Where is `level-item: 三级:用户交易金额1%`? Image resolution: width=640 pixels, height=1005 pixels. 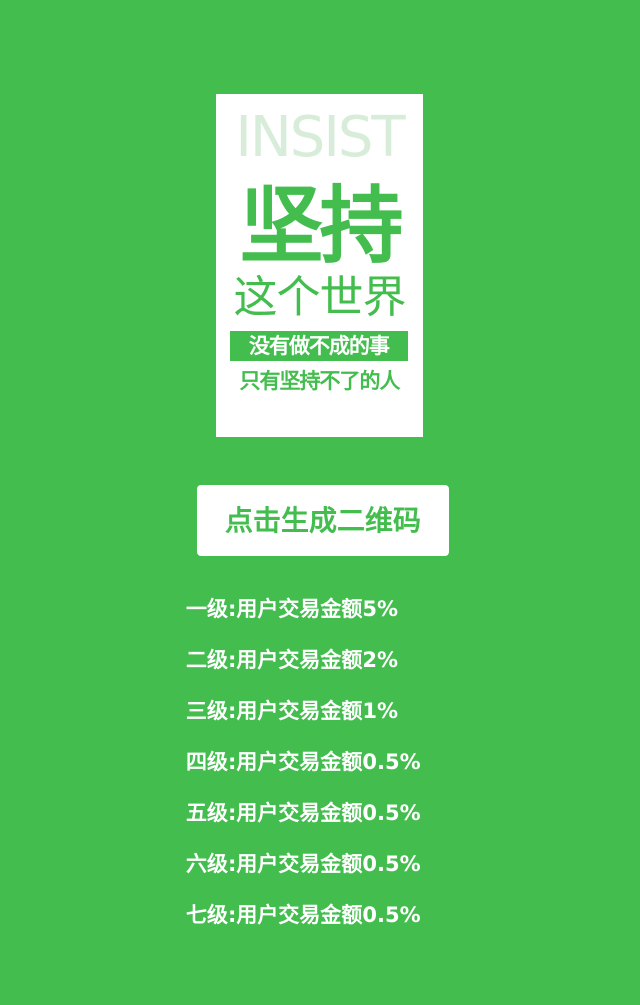 level-item: 三级:用户交易金额1% is located at coordinates (292, 711).